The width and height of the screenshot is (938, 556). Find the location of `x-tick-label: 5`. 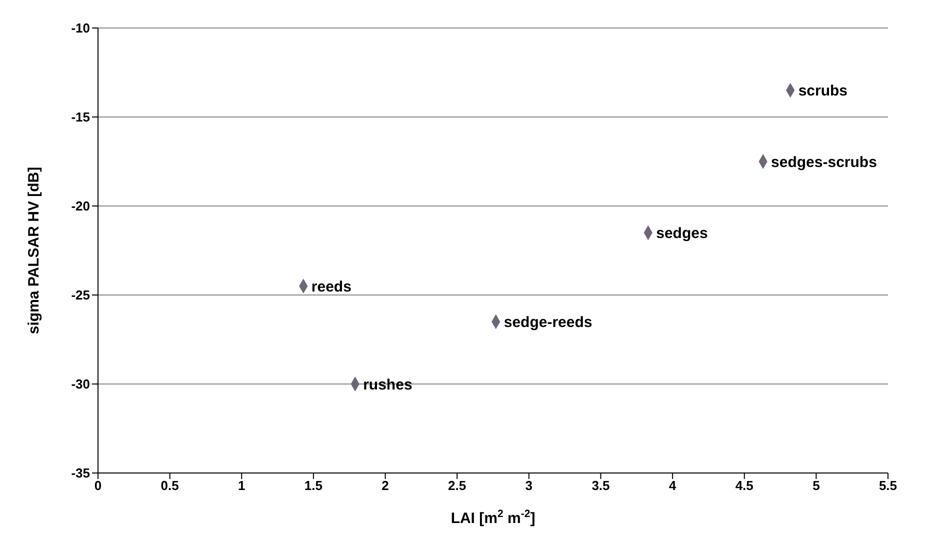

x-tick-label: 5 is located at coordinates (816, 486).